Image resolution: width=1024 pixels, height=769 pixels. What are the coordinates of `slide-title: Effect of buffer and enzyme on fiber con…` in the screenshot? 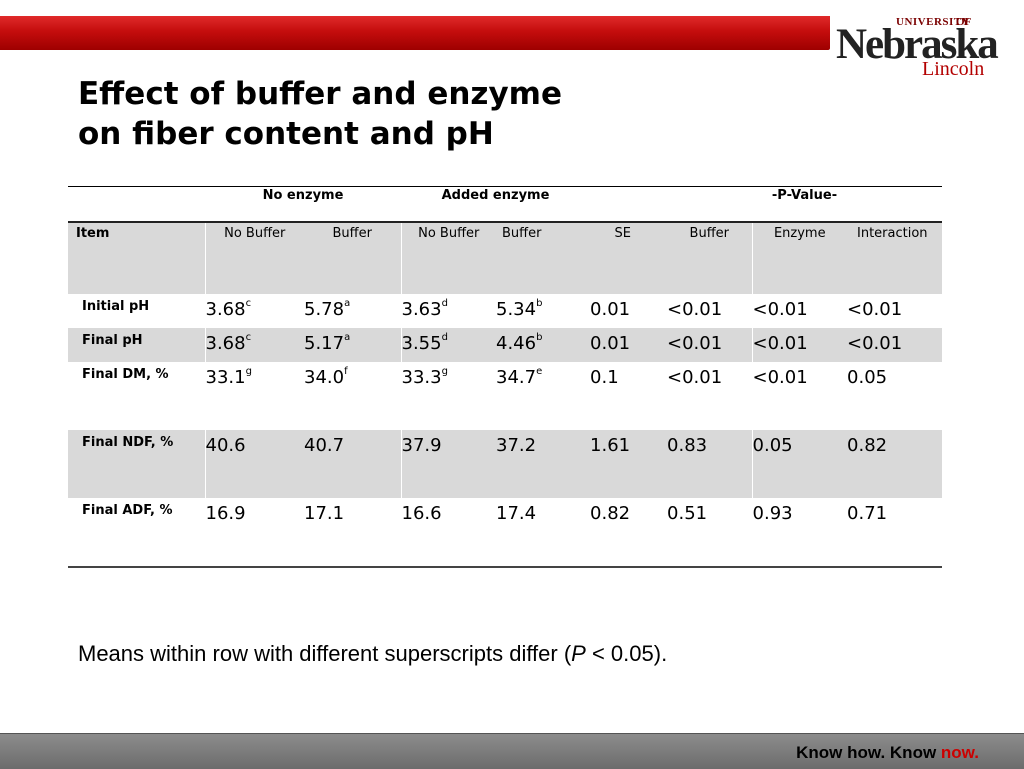 It's located at (320, 114).